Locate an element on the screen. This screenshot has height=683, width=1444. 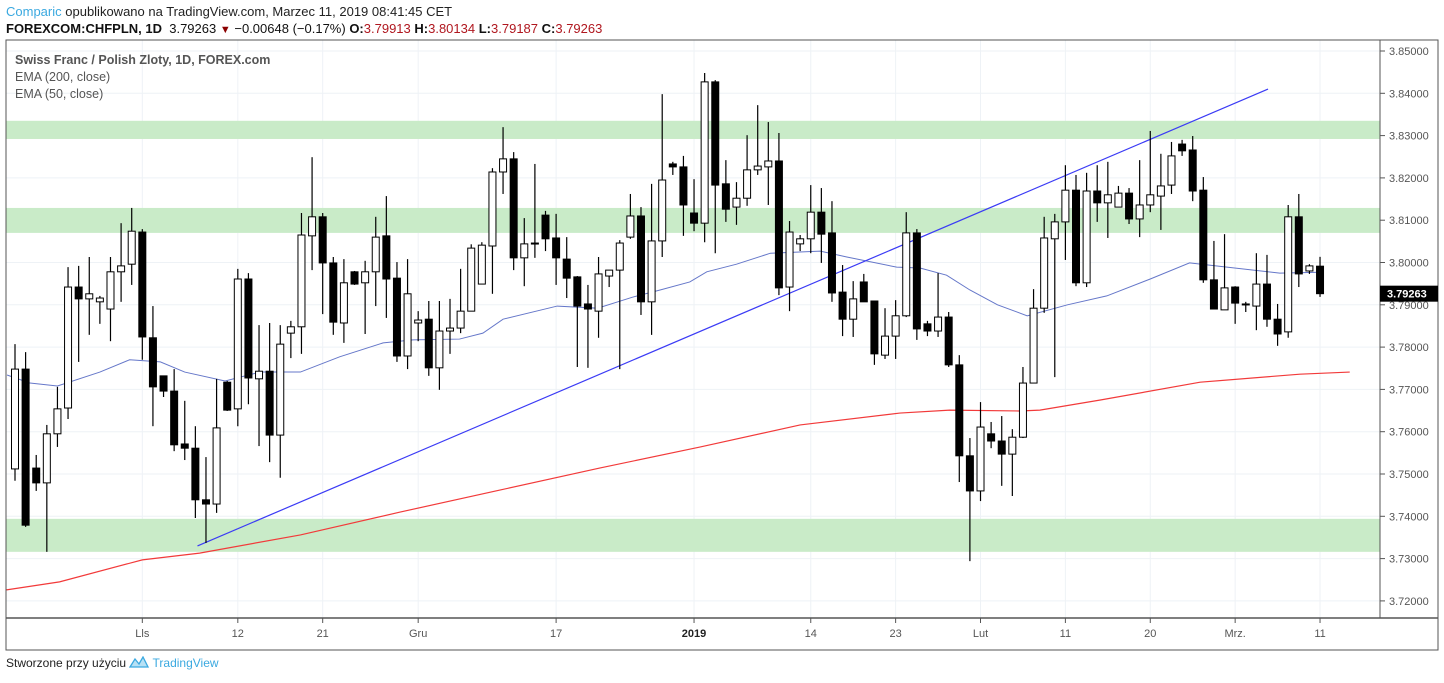
price-change: −0.00648 (−0.17%) is located at coordinates (290, 28).